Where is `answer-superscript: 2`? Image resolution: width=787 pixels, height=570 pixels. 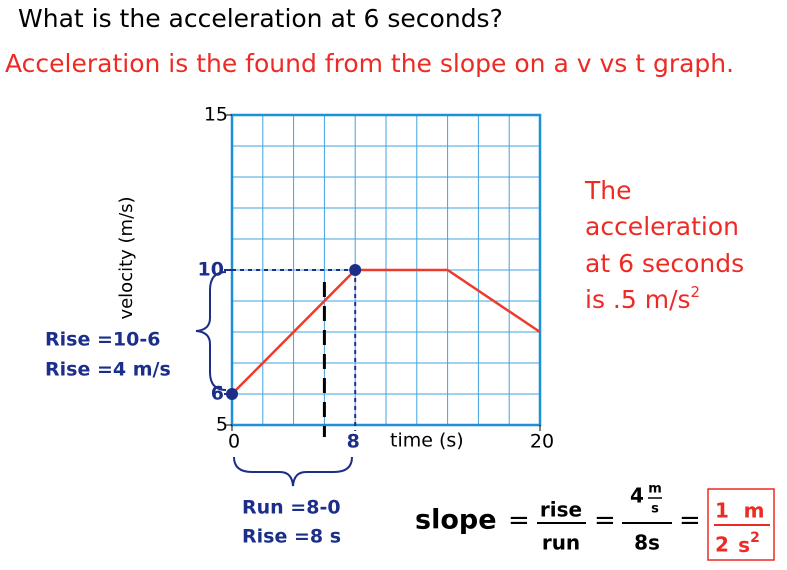 answer-superscript: 2 is located at coordinates (696, 292).